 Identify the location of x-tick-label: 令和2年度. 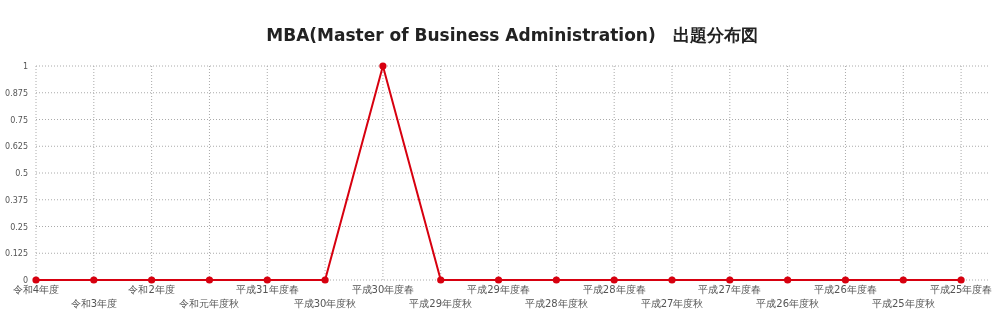
(151, 289).